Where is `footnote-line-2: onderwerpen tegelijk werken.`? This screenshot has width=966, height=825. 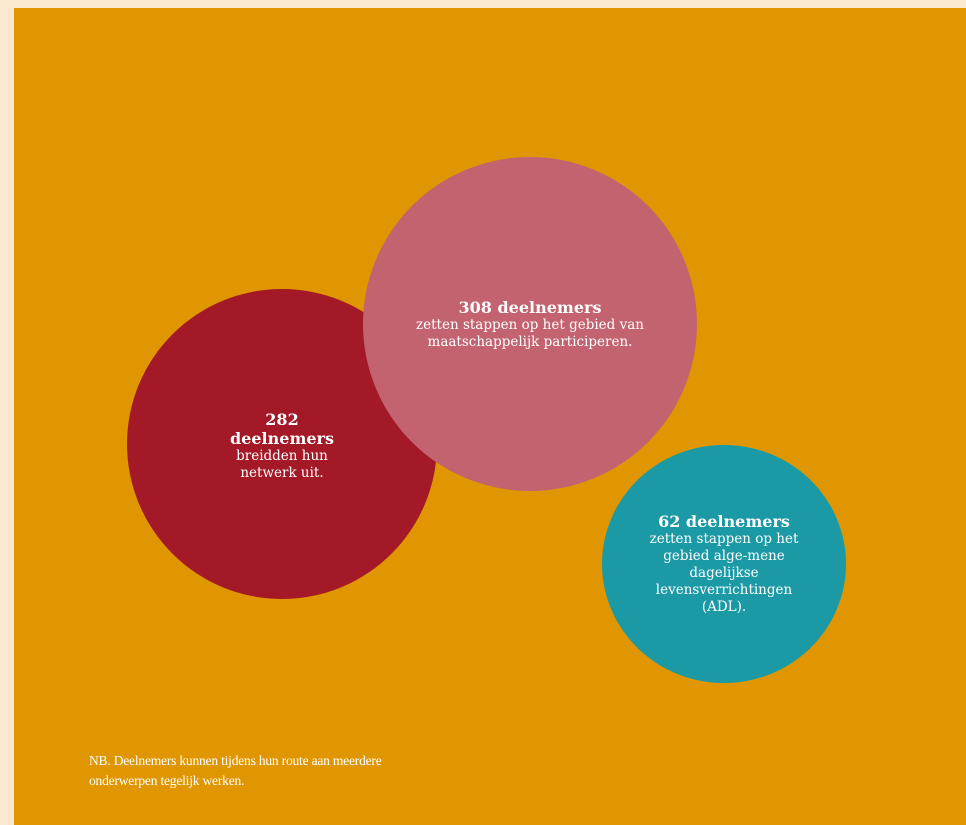 footnote-line-2: onderwerpen tegelijk werken. is located at coordinates (167, 780).